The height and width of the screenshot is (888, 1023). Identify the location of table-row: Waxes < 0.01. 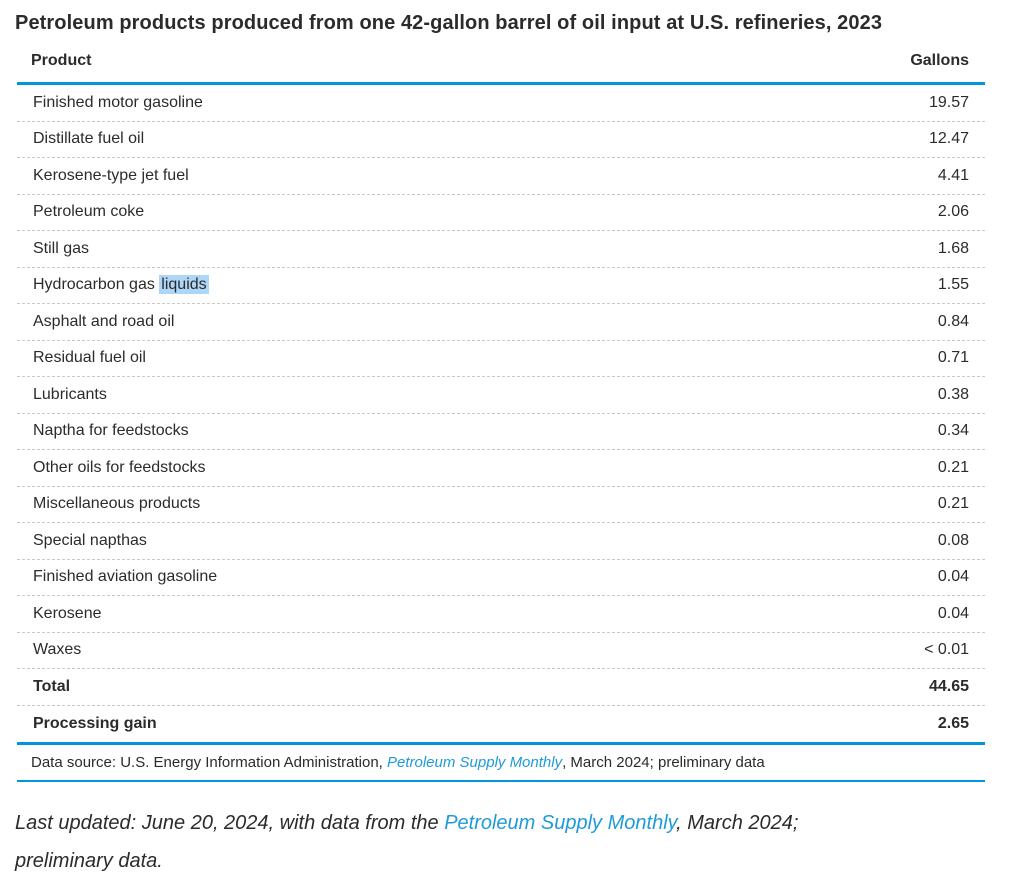
(501, 651).